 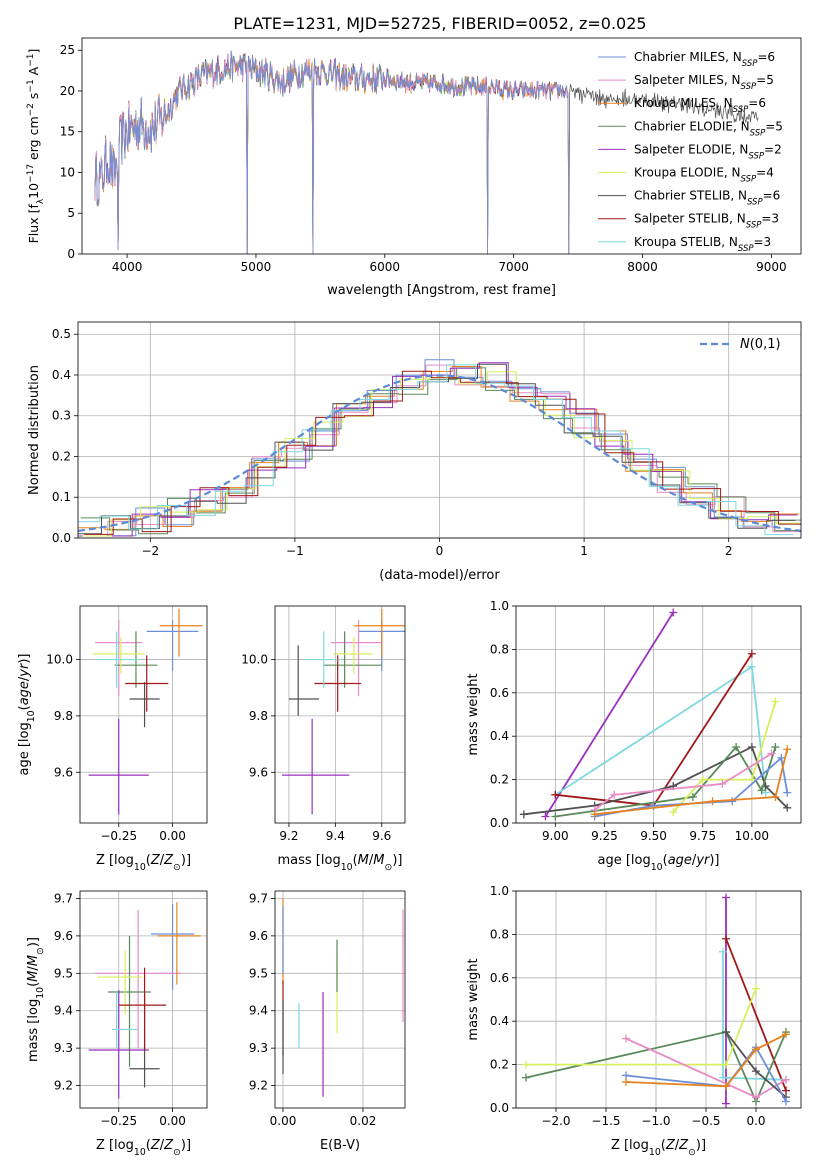 What do you see at coordinates (115, 860) in the screenshot?
I see `age-vs-Z-xlabel-part: Z [log` at bounding box center [115, 860].